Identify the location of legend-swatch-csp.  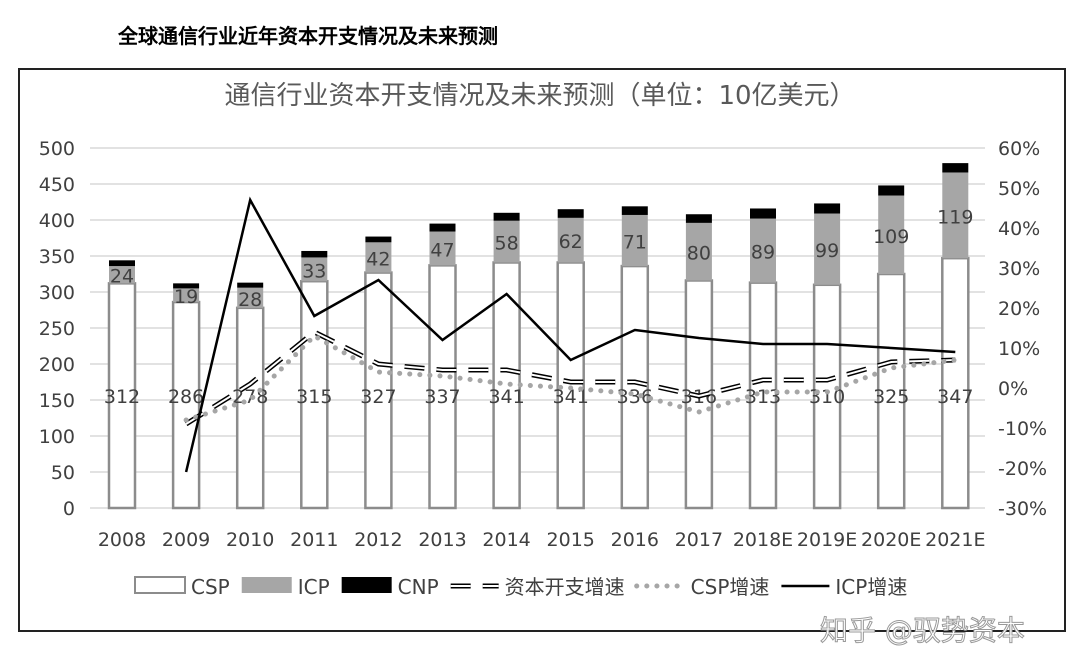
(160, 585).